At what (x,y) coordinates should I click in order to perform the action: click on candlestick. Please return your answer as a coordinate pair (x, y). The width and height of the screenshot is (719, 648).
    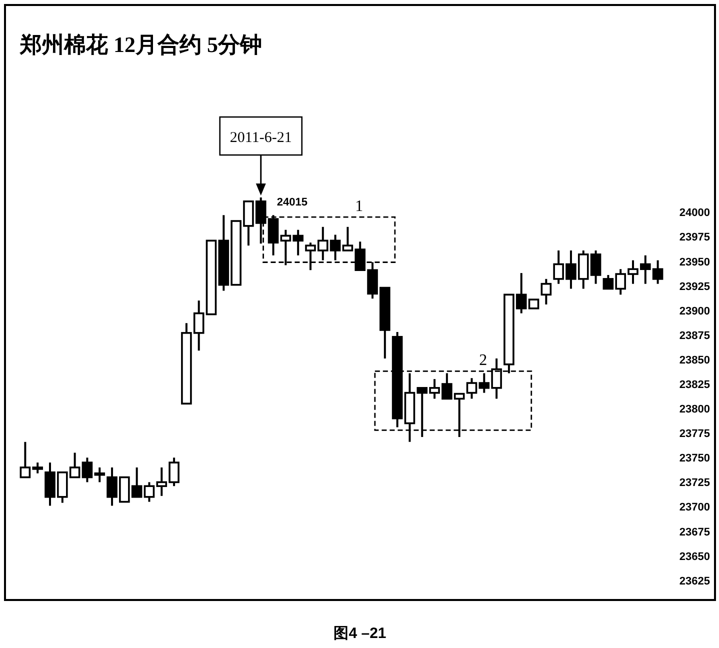
    Looking at the image, I should click on (546, 292).